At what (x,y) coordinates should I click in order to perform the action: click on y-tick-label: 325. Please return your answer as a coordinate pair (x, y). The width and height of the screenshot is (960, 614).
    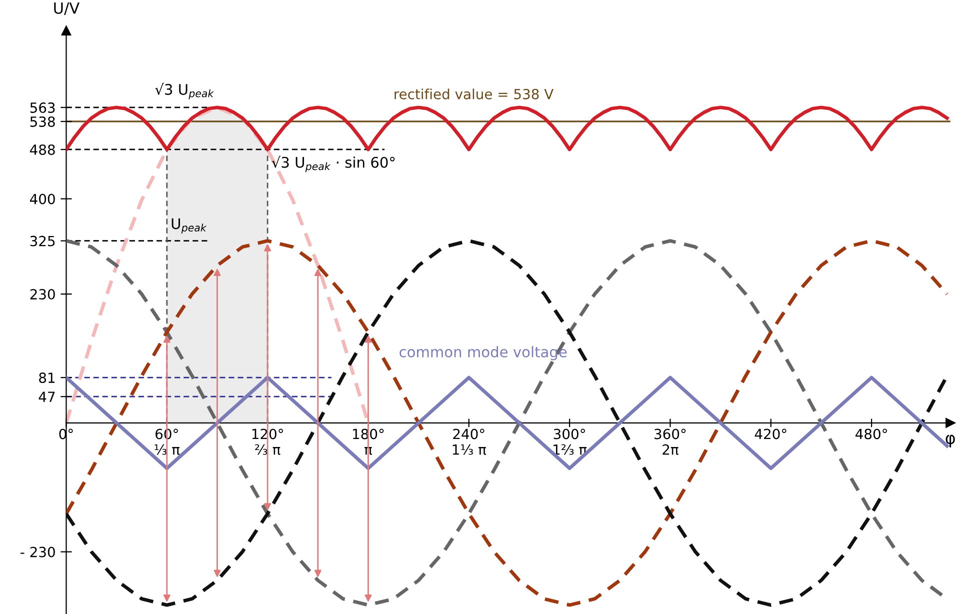
    Looking at the image, I should click on (42, 241).